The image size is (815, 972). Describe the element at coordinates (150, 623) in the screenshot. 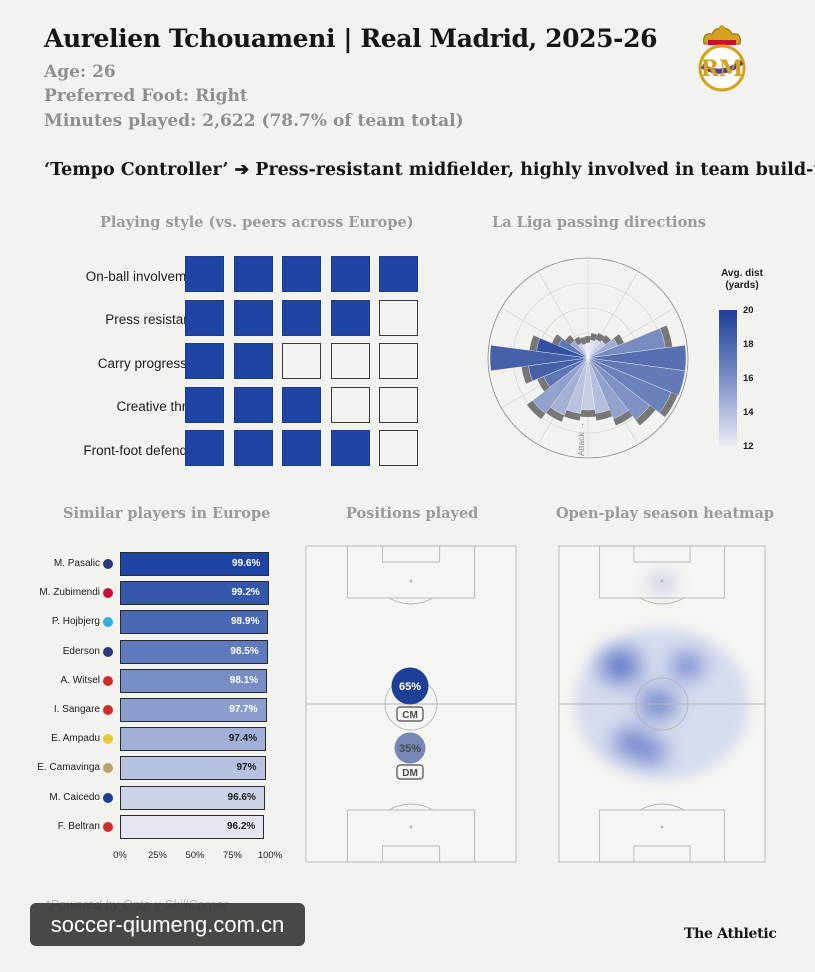

I see `similar-player-row: P. Hojbjerg 98.9%` at that location.